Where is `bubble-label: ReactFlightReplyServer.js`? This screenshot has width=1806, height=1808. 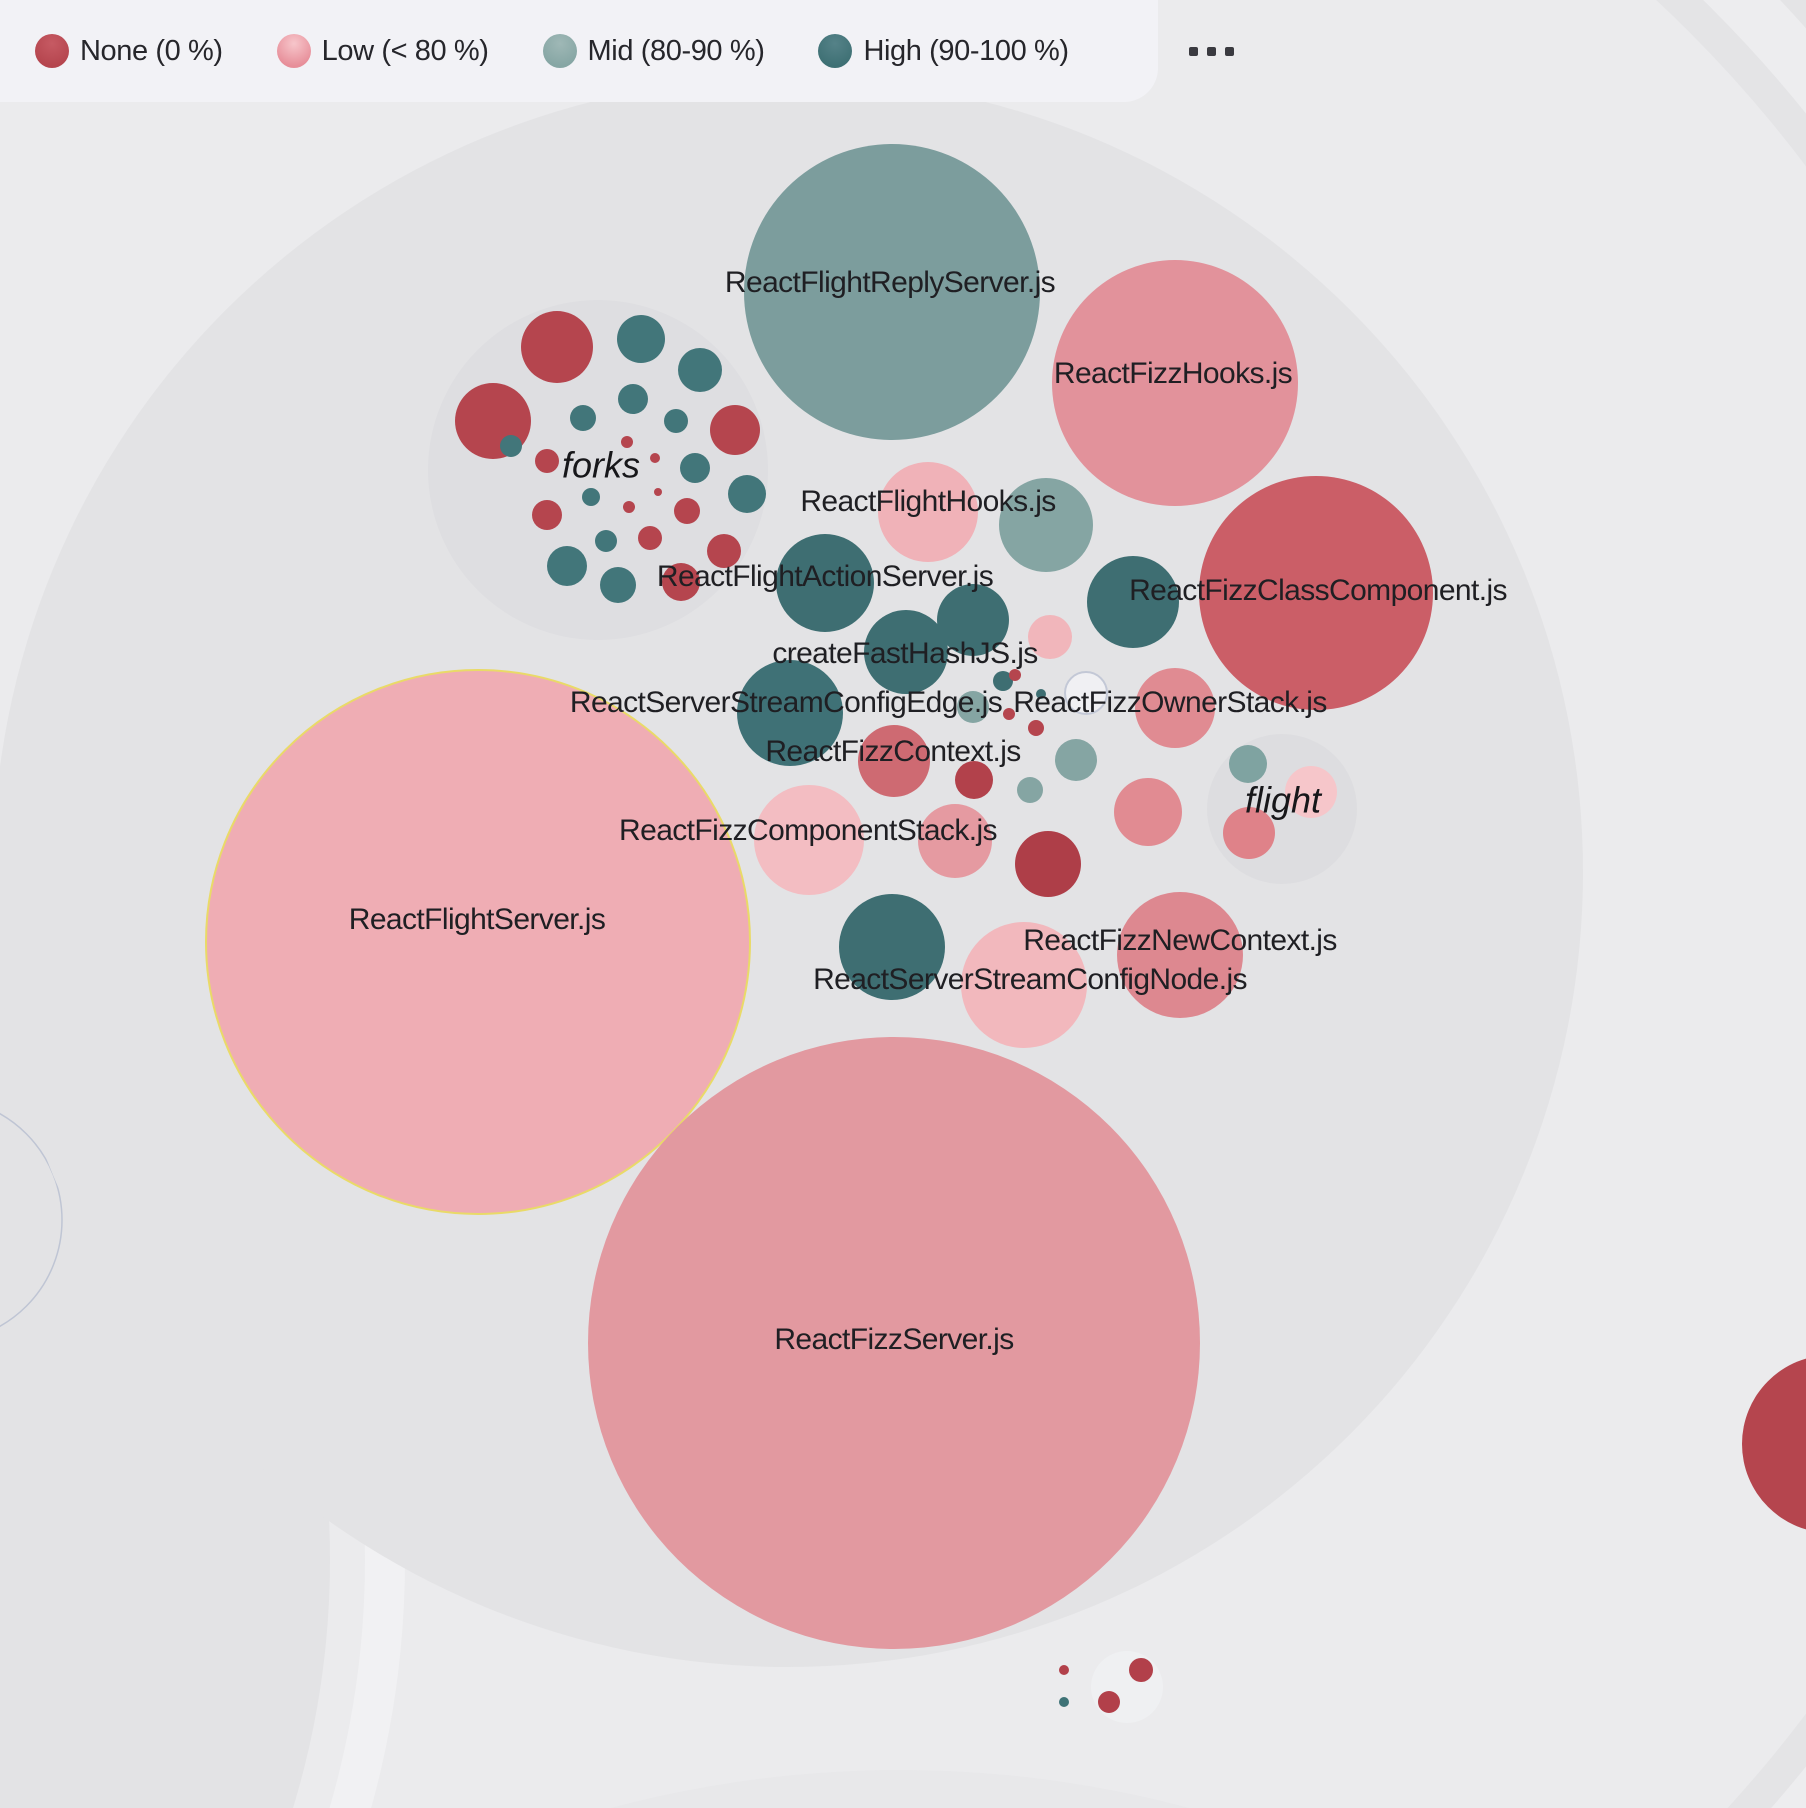
bubble-label: ReactFlightReplyServer.js is located at coordinates (890, 282).